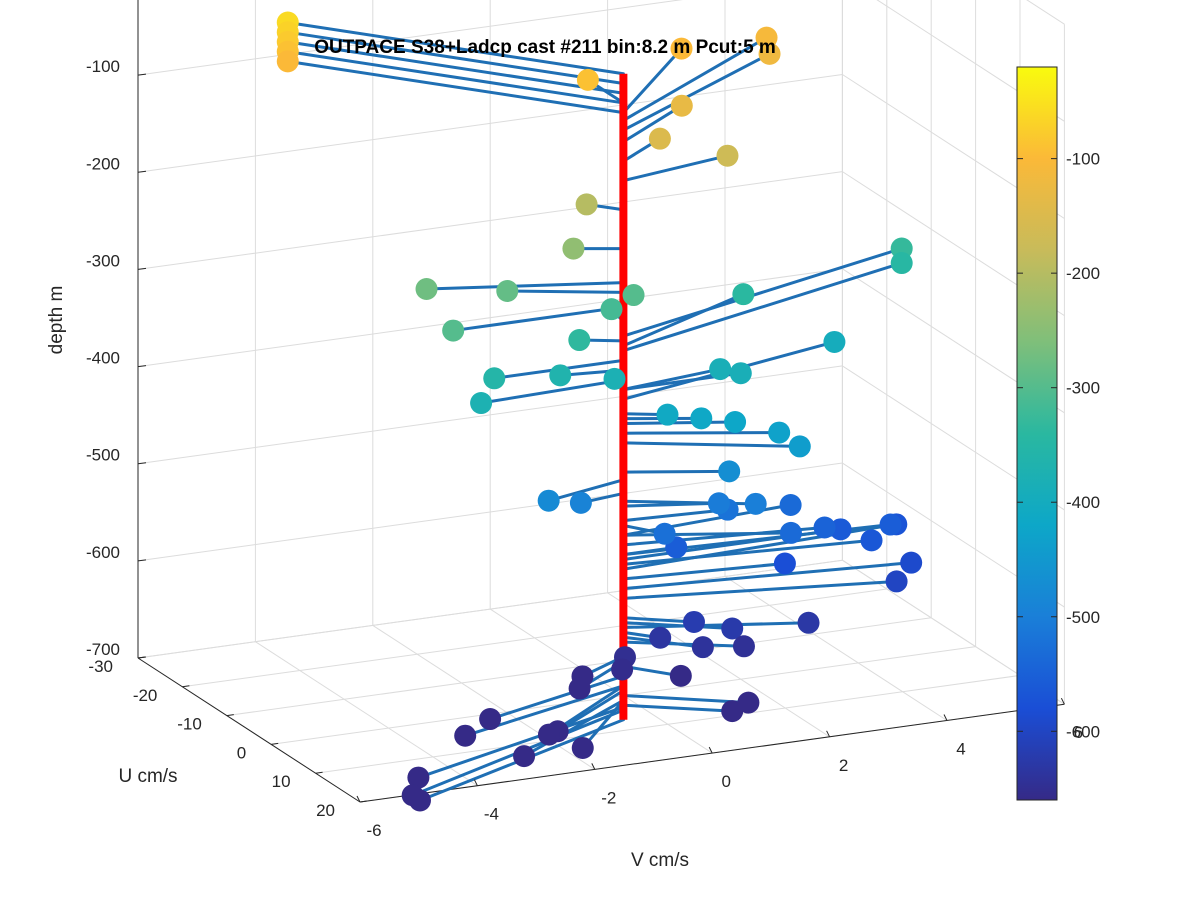  What do you see at coordinates (1083, 159) in the screenshot?
I see `colorbar-tick-label: -100` at bounding box center [1083, 159].